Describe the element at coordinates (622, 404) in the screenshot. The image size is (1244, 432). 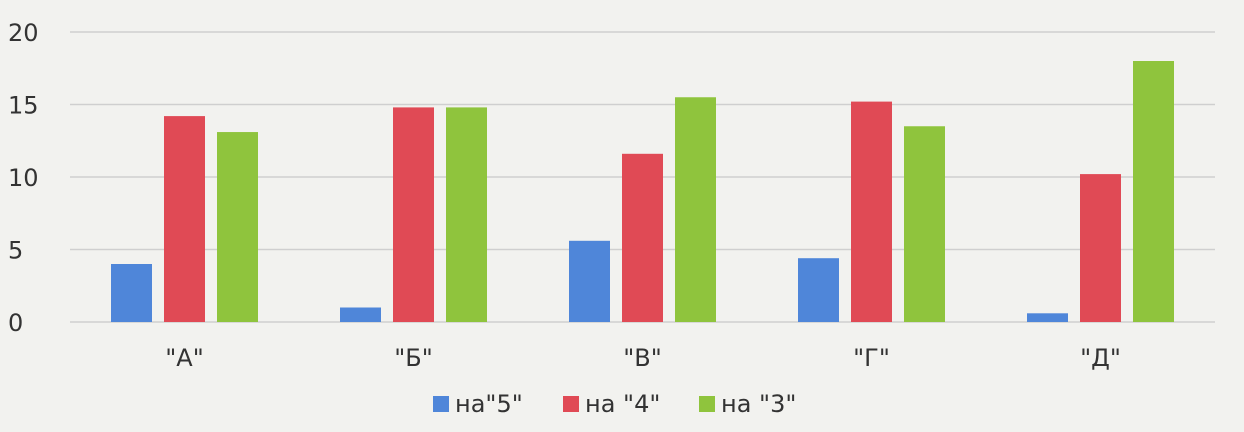
I see `legend-label: на "4"` at that location.